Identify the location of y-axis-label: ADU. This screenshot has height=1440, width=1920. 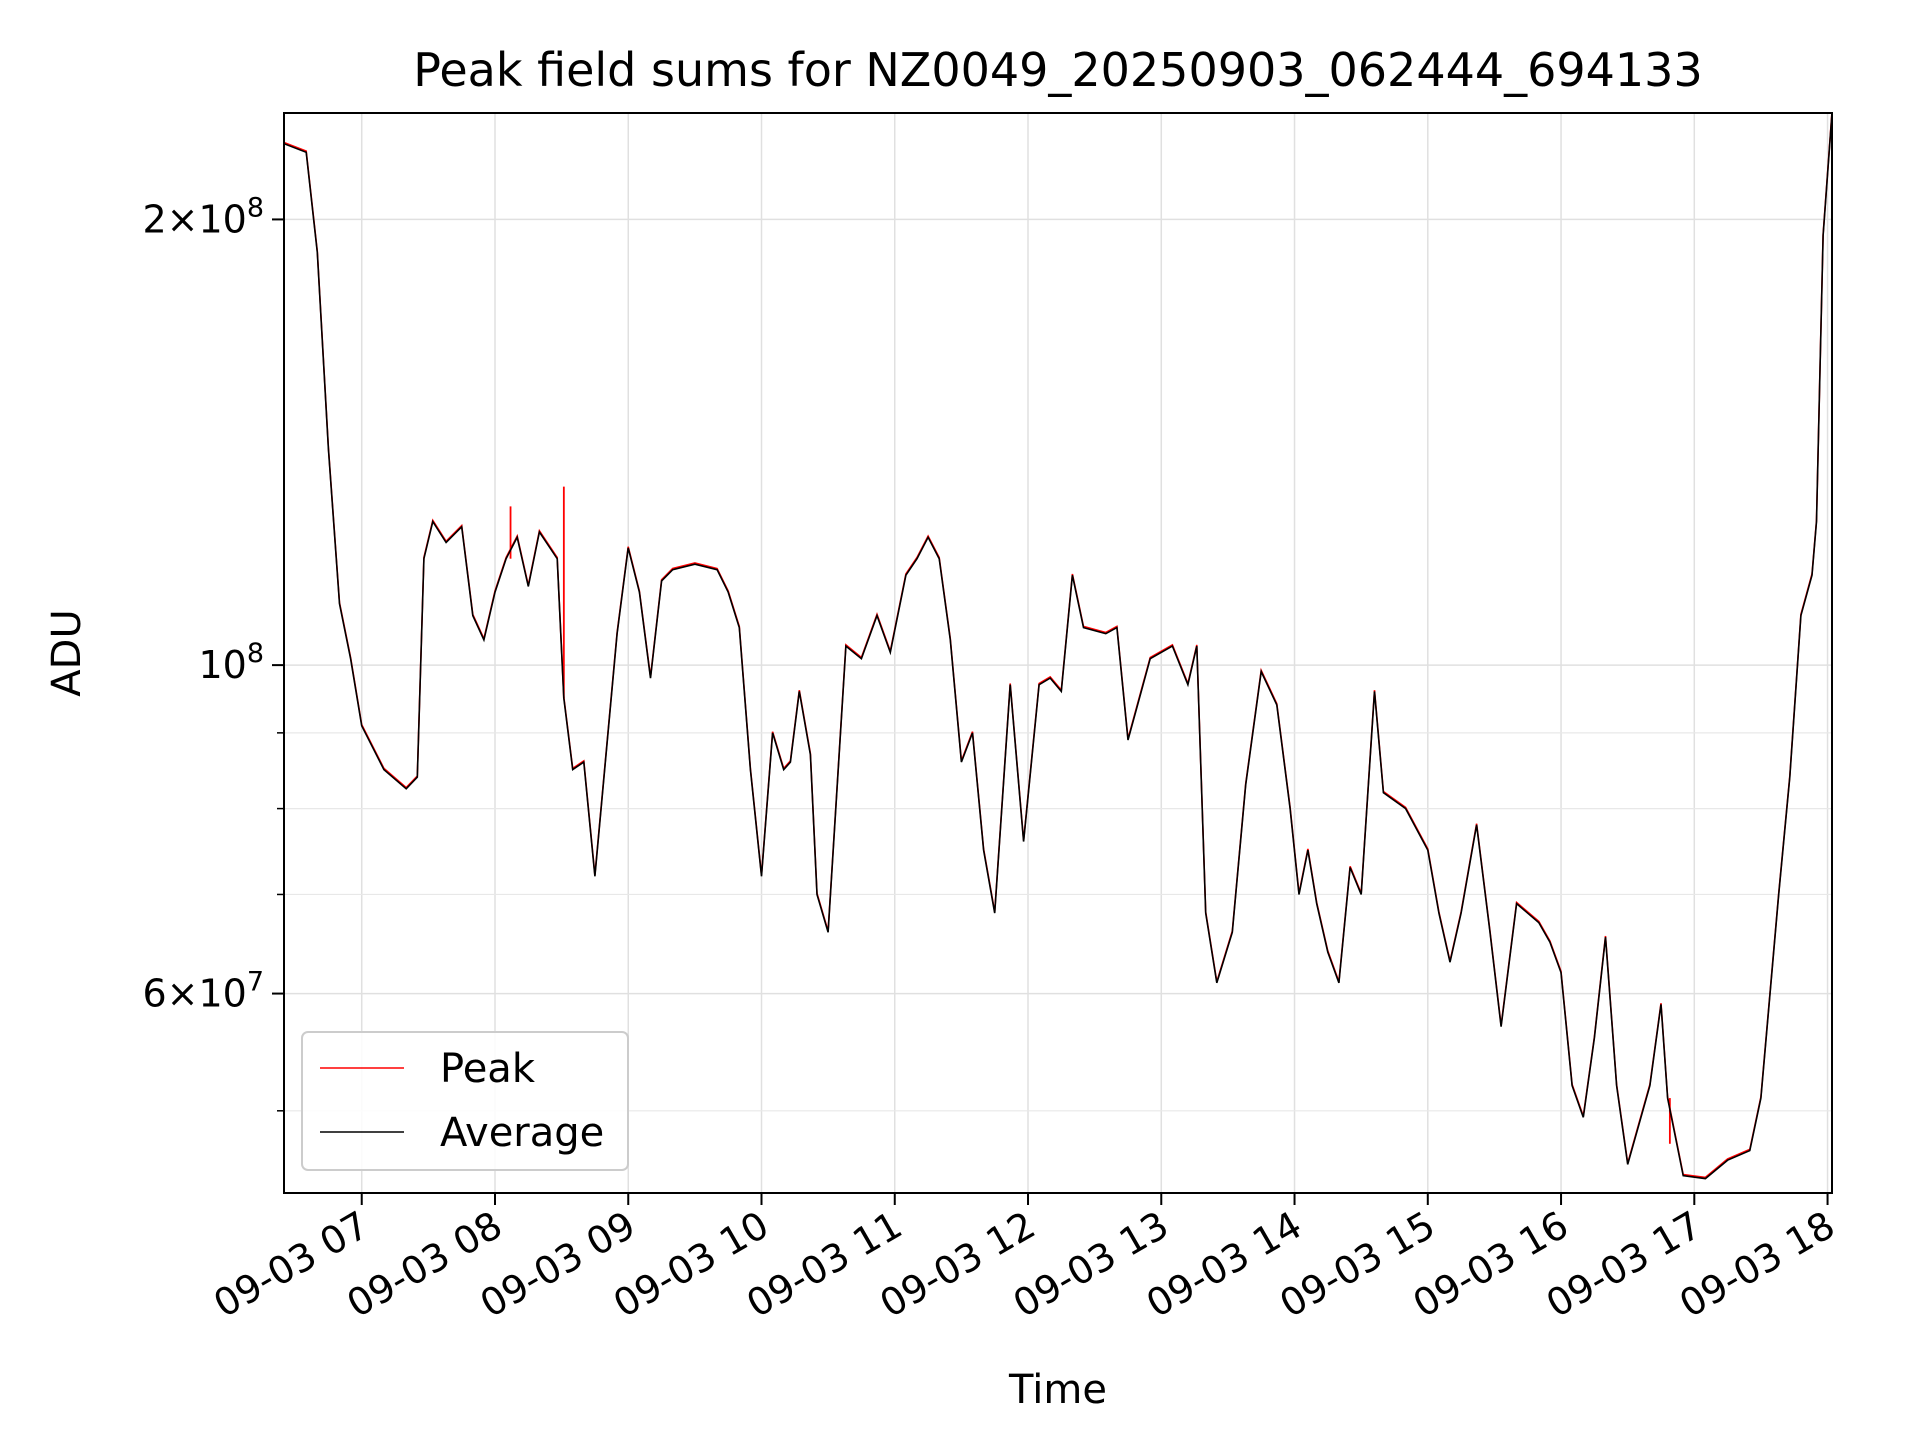
(67, 652).